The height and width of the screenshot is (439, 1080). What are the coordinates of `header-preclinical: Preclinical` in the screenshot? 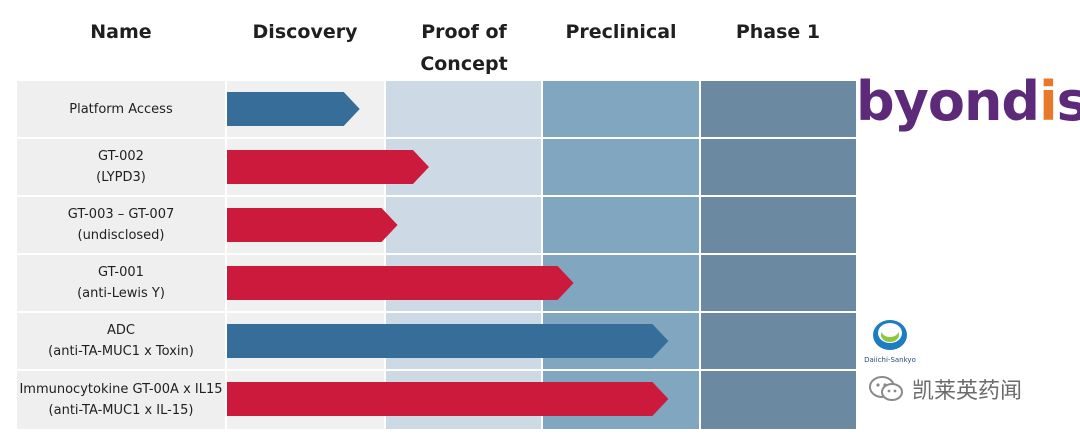 It's located at (621, 32).